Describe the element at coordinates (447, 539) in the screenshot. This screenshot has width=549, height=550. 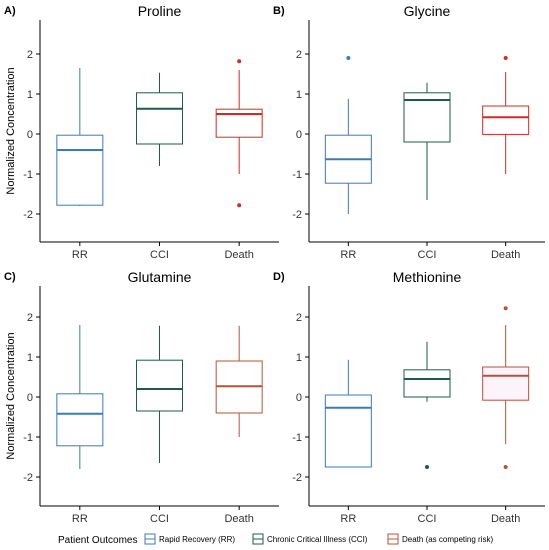
I see `legend-label: Death (as competing risk)` at that location.